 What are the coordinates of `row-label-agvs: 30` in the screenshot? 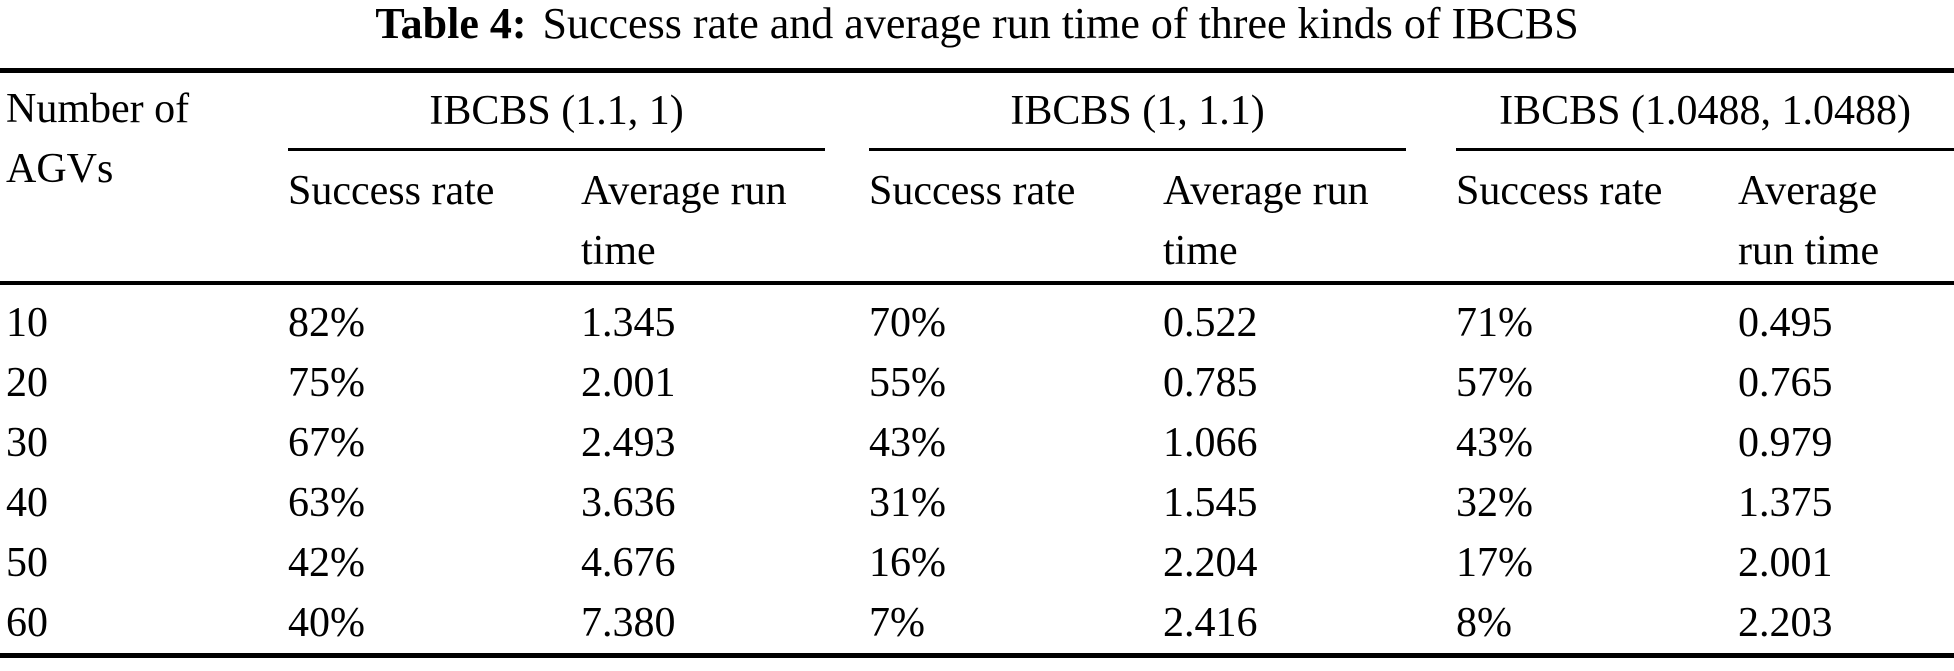 It's located at (27, 443).